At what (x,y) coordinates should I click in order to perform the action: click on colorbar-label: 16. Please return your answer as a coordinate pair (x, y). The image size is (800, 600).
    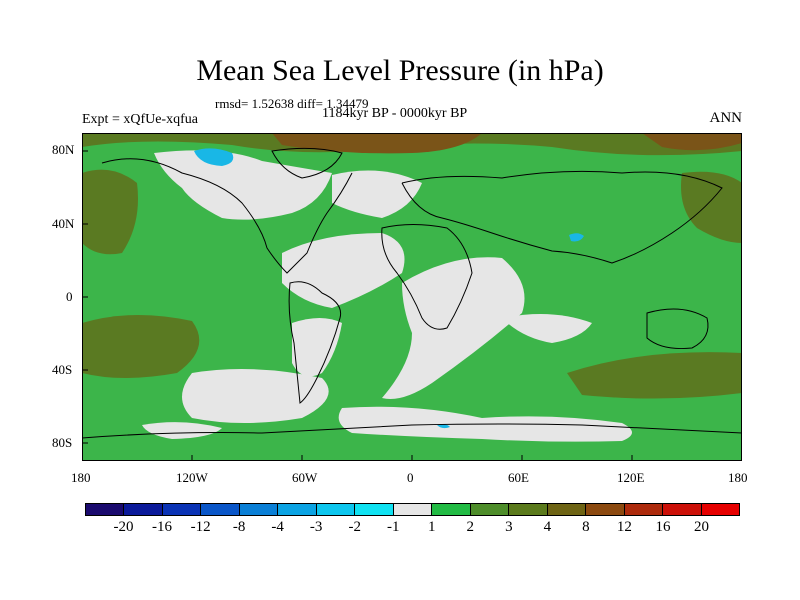
    Looking at the image, I should click on (663, 527).